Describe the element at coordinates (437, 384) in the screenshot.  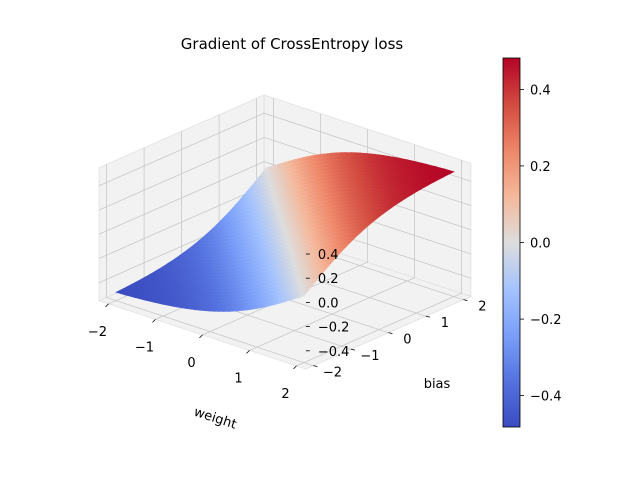
I see `y-axis-label: bias` at that location.